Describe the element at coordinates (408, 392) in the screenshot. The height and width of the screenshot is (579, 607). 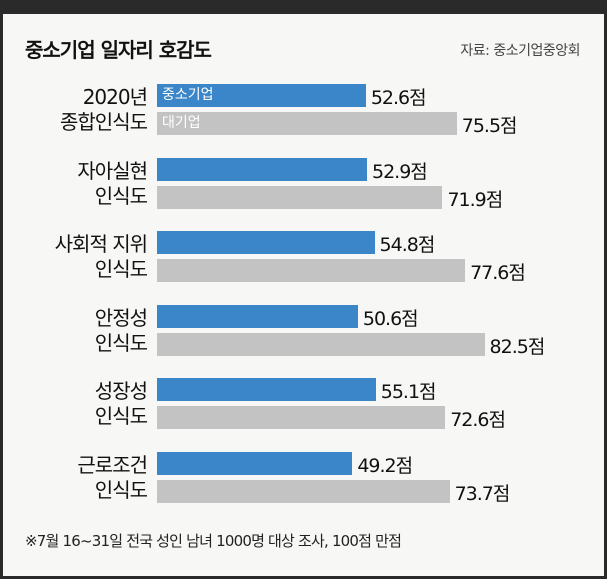
I see `value-label: 55.1점` at that location.